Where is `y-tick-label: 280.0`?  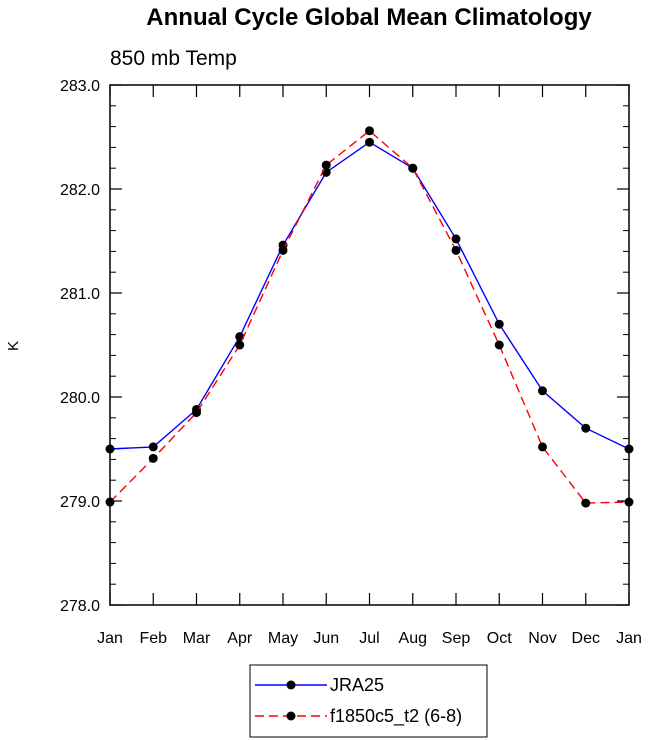 y-tick-label: 280.0 is located at coordinates (80, 398).